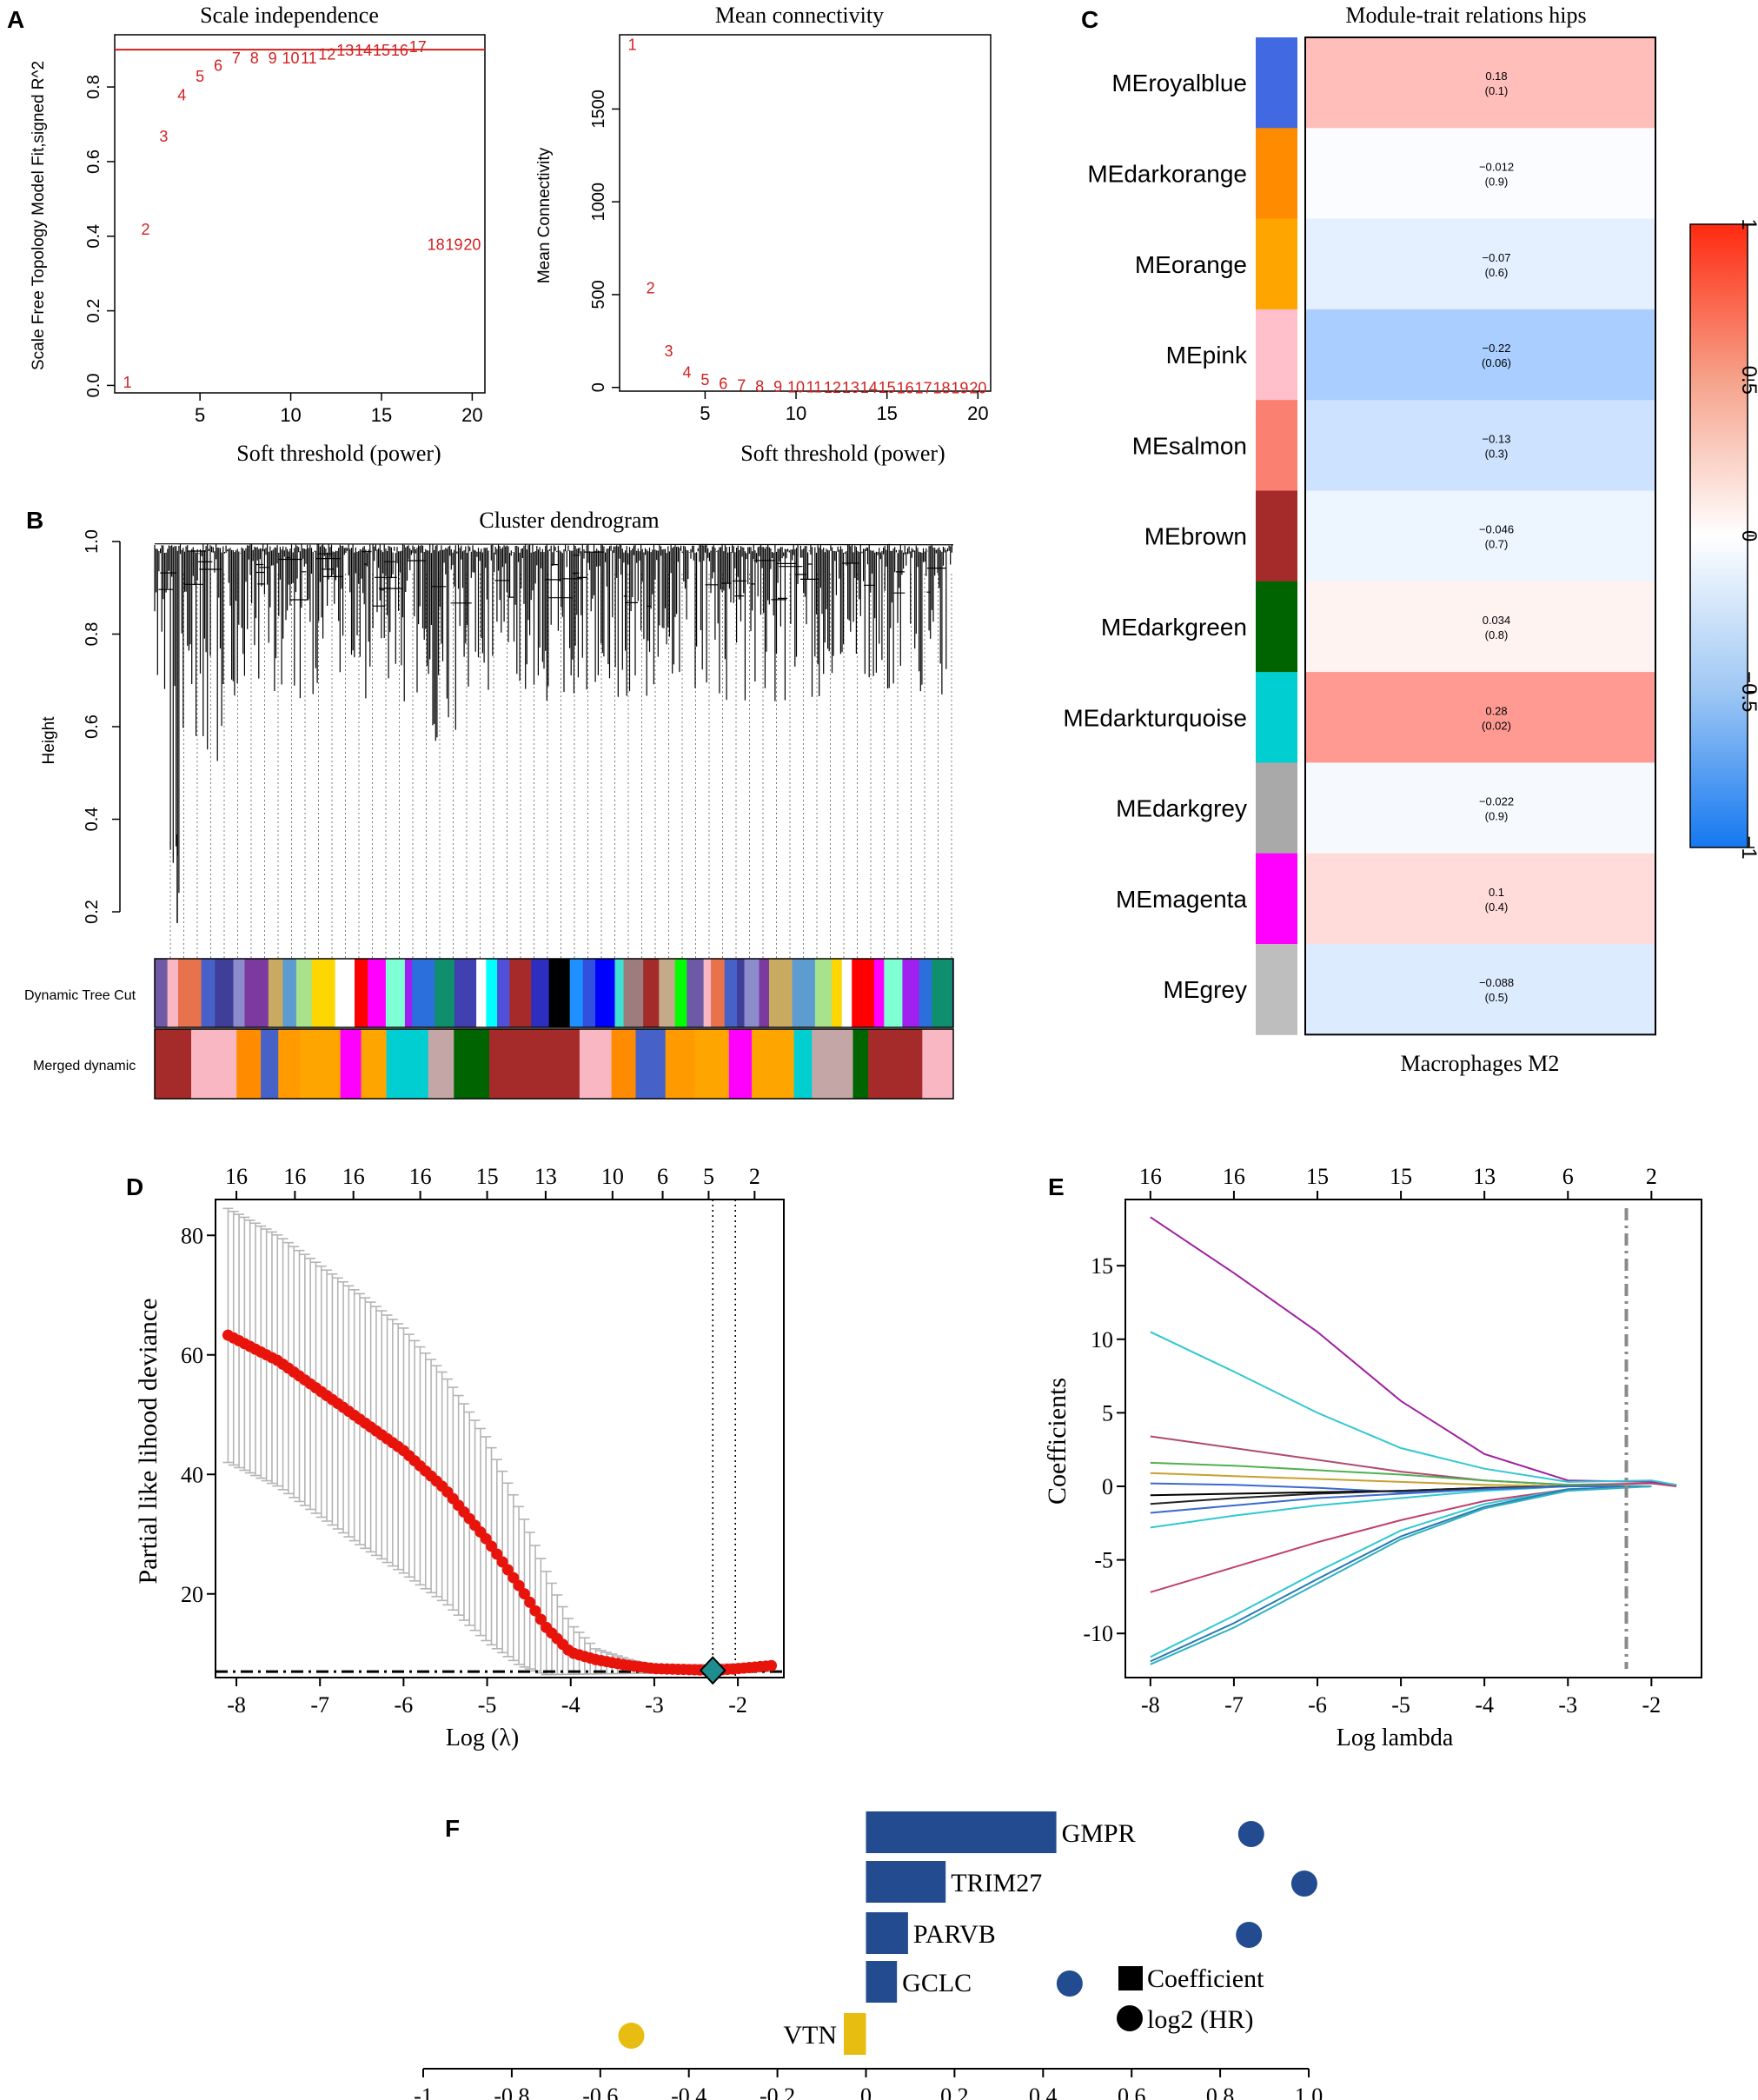  I want to click on x-tick-label: 0.8, so click(1220, 2091).